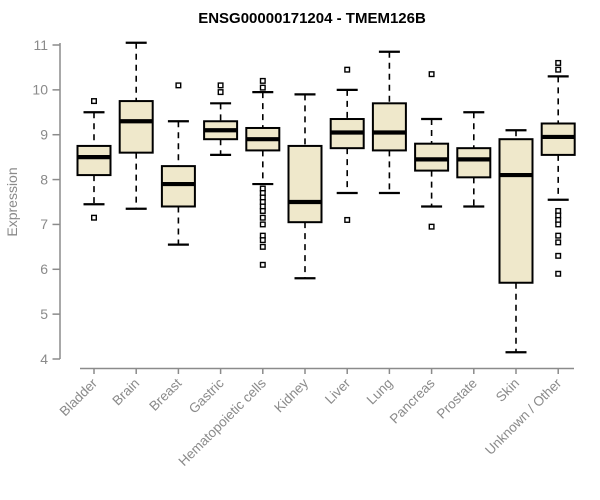 The width and height of the screenshot is (600, 500). Describe the element at coordinates (40, 45) in the screenshot. I see `y-axis-tick-label: 11` at that location.